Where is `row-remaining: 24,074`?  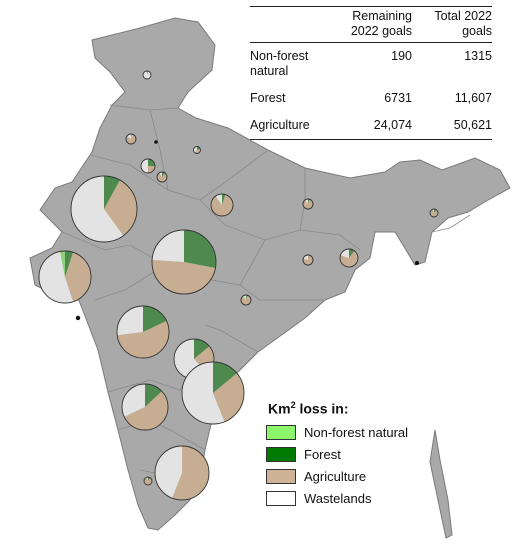
row-remaining: 24,074 is located at coordinates (392, 125).